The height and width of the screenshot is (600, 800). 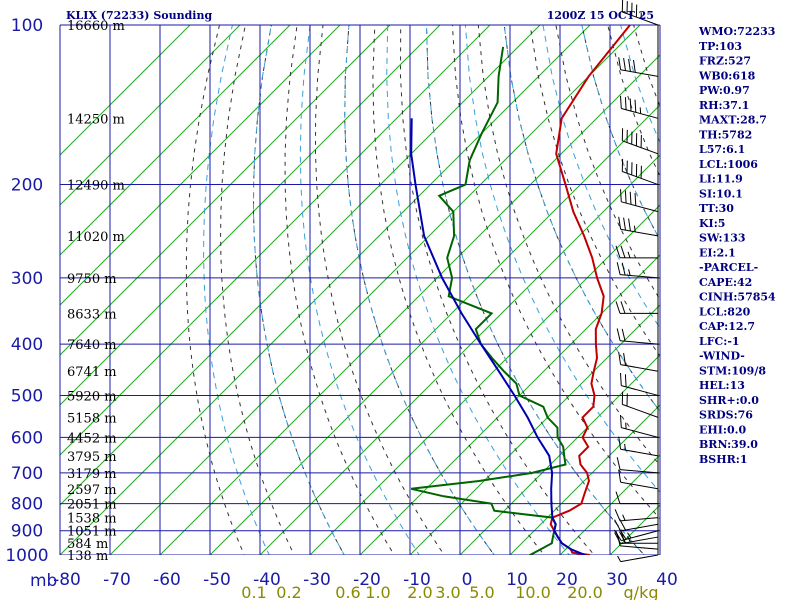 I want to click on height-label: 3179 m, so click(x=92, y=474).